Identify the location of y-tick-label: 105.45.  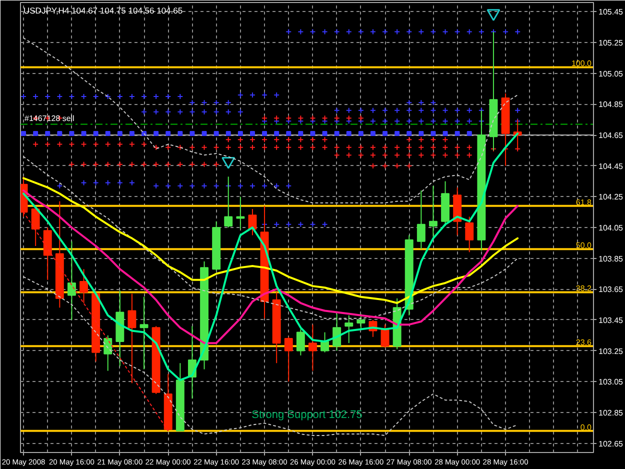
(611, 12).